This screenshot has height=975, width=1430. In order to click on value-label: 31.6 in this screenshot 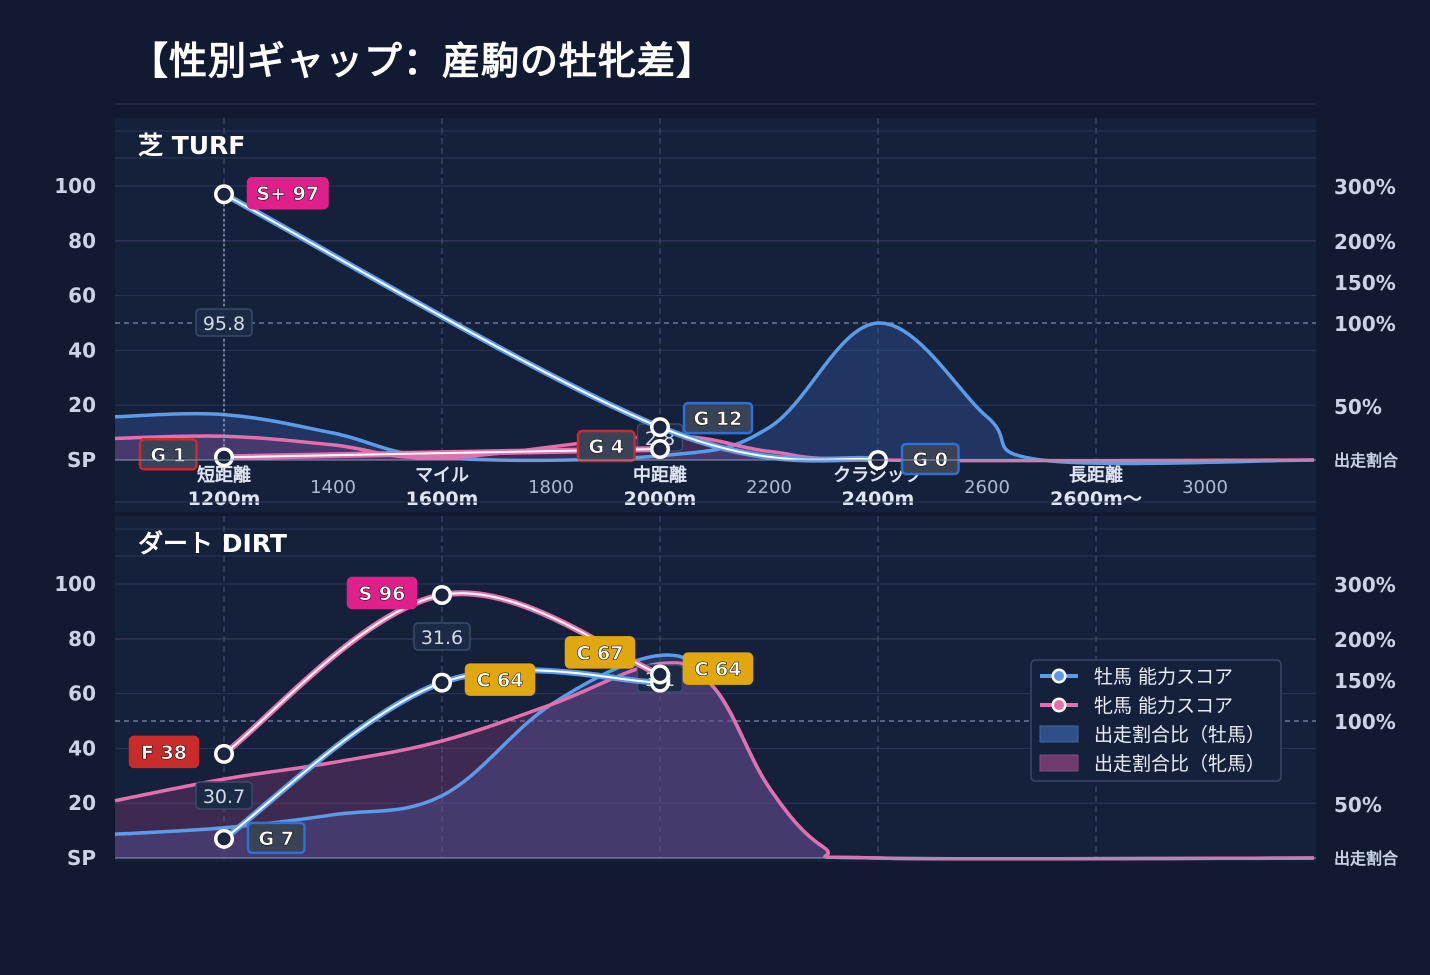, I will do `click(442, 638)`.